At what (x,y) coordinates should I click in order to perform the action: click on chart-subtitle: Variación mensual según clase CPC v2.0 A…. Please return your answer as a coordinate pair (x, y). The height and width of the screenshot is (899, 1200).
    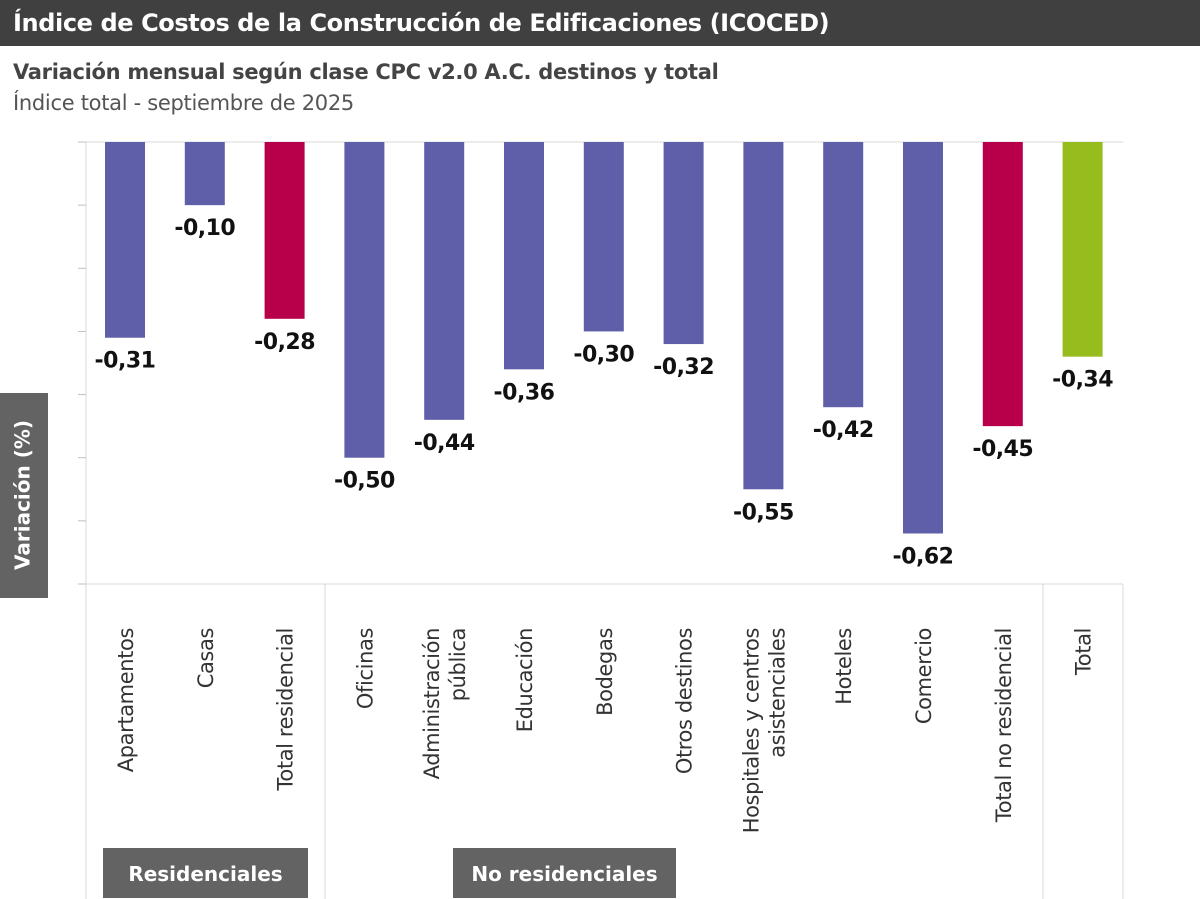
    Looking at the image, I should click on (366, 72).